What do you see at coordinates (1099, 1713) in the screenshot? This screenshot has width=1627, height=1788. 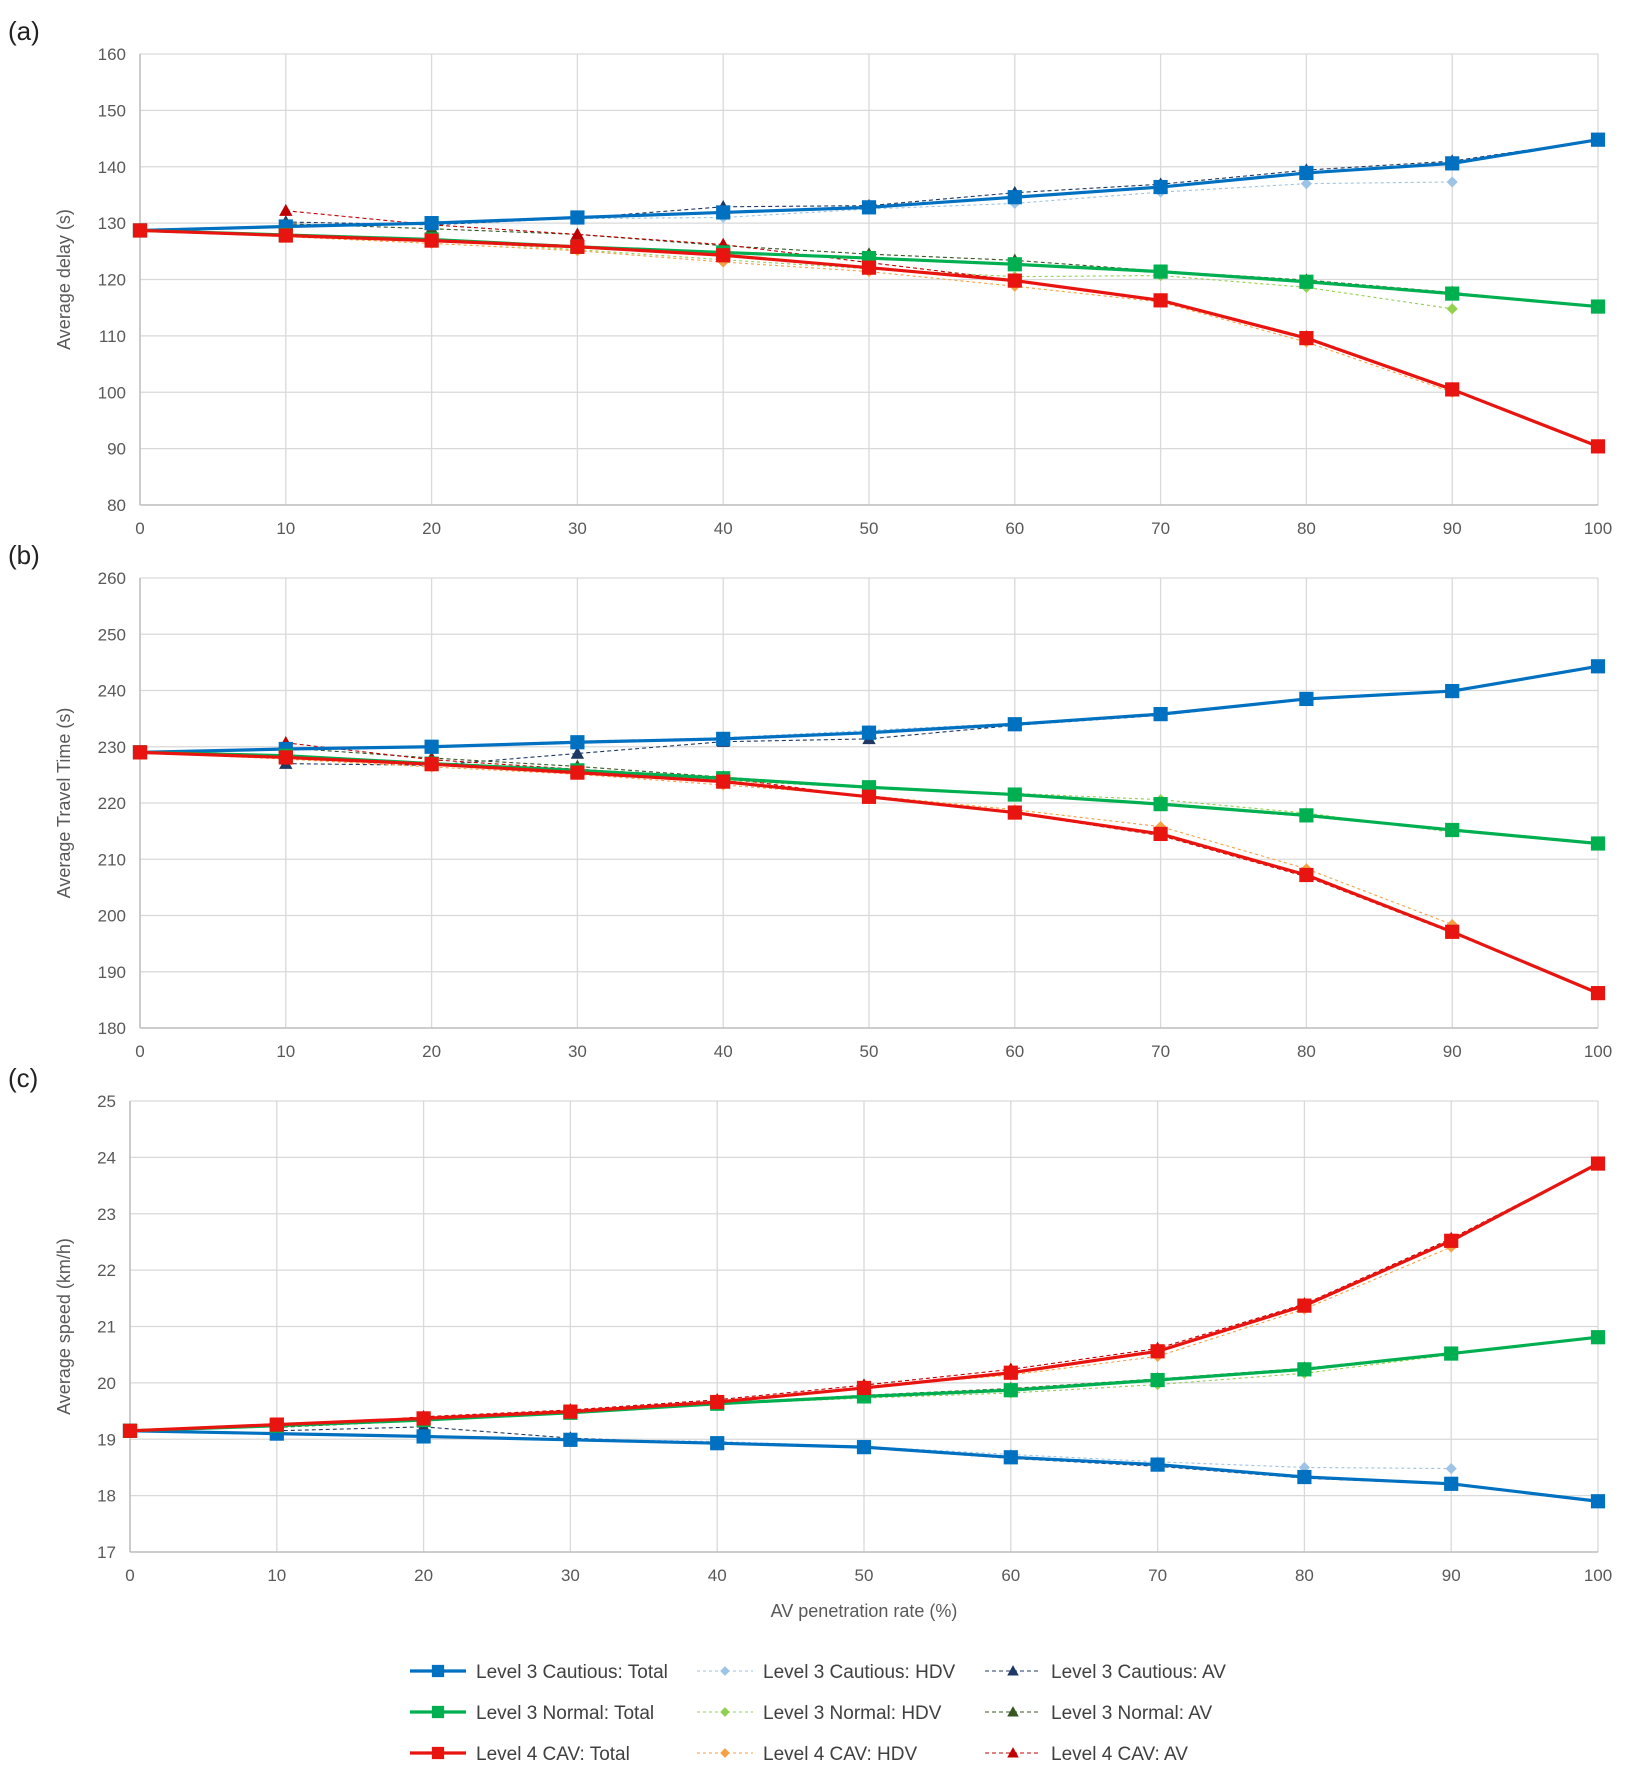 I see `legend-item-level-3-normal-av: Level 3 Normal: AV` at bounding box center [1099, 1713].